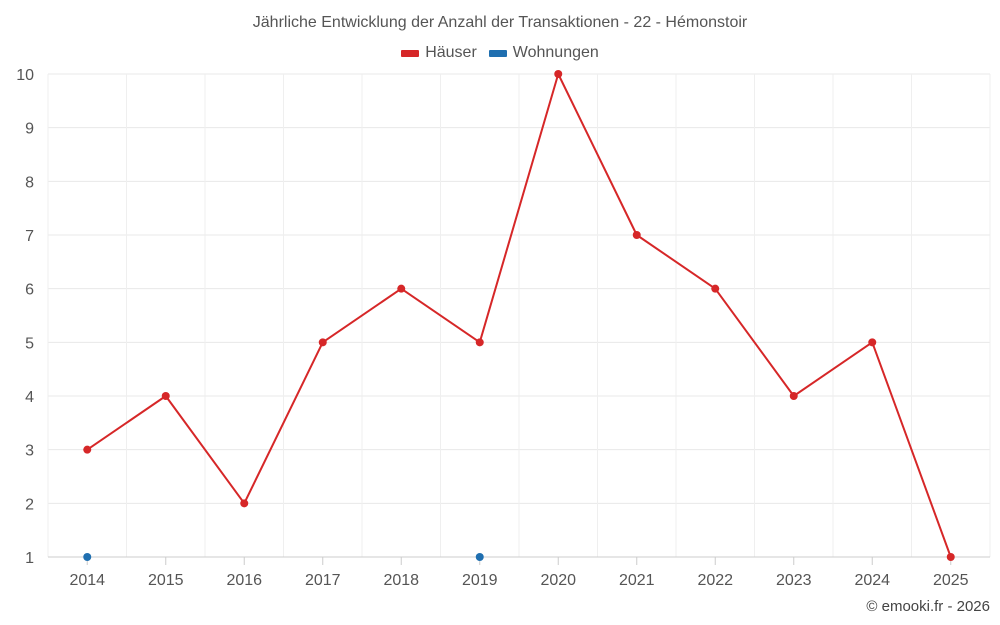  What do you see at coordinates (451, 52) in the screenshot?
I see `legend-label-haeuser: Häuser` at bounding box center [451, 52].